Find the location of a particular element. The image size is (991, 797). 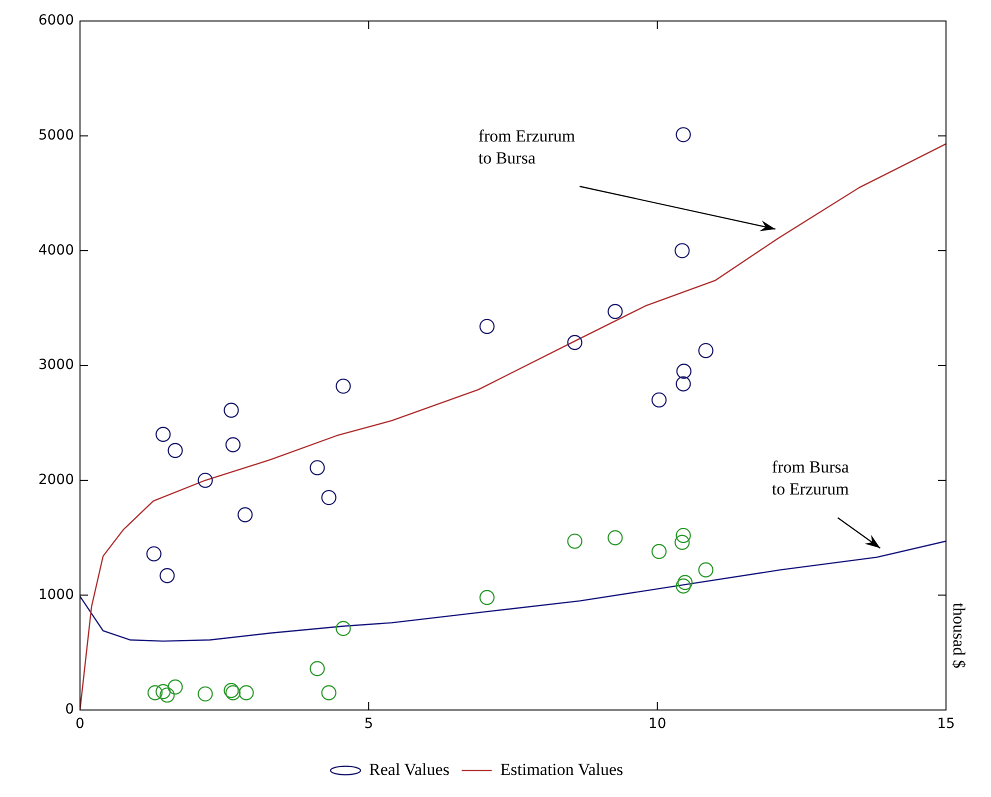

y-axis-title: thousad $ is located at coordinates (959, 635).